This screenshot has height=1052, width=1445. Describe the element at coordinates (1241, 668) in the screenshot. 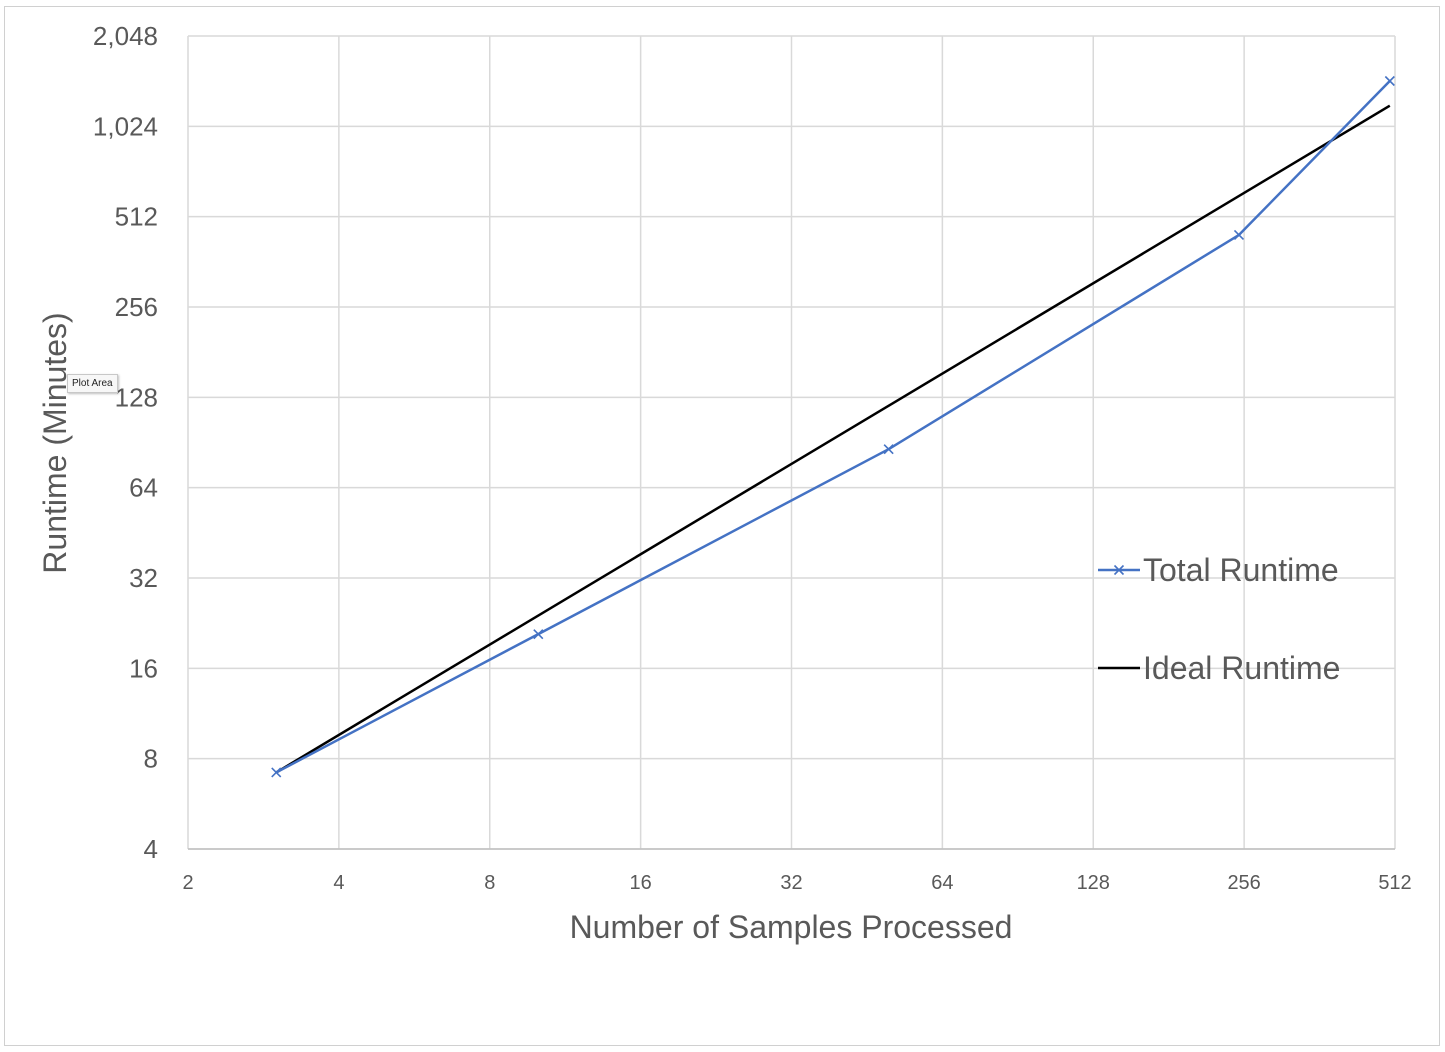

I see `legend-label-ideal-runtime: Ideal Runtime` at that location.